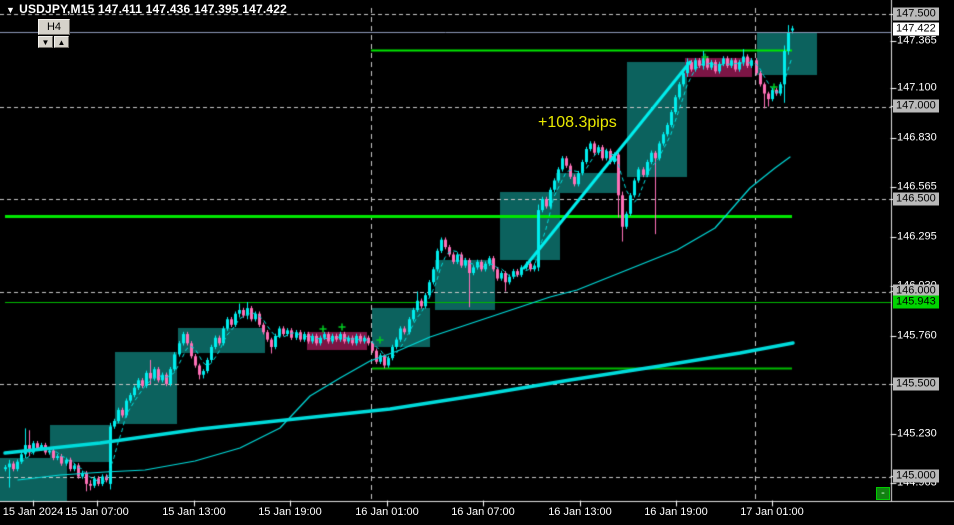  I want to click on timeframe-button: H4, so click(54, 27).